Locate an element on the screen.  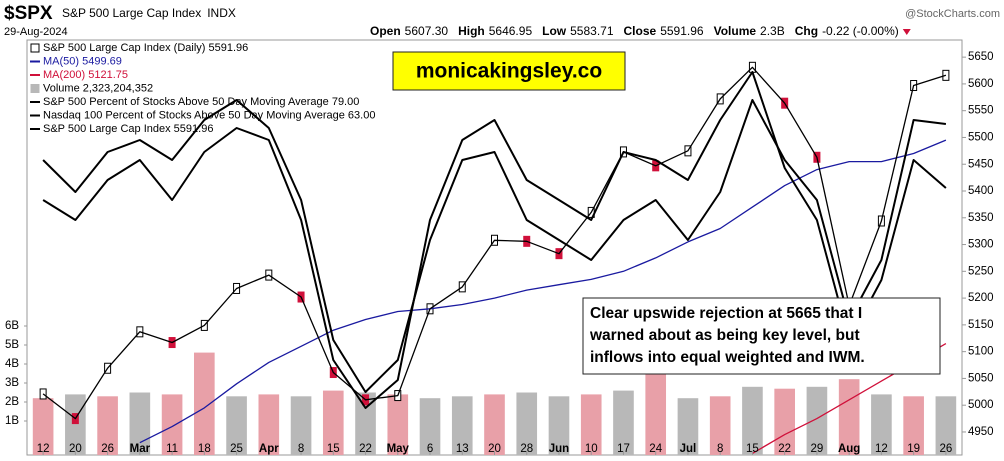
x-tick-label: 25 is located at coordinates (236, 449).